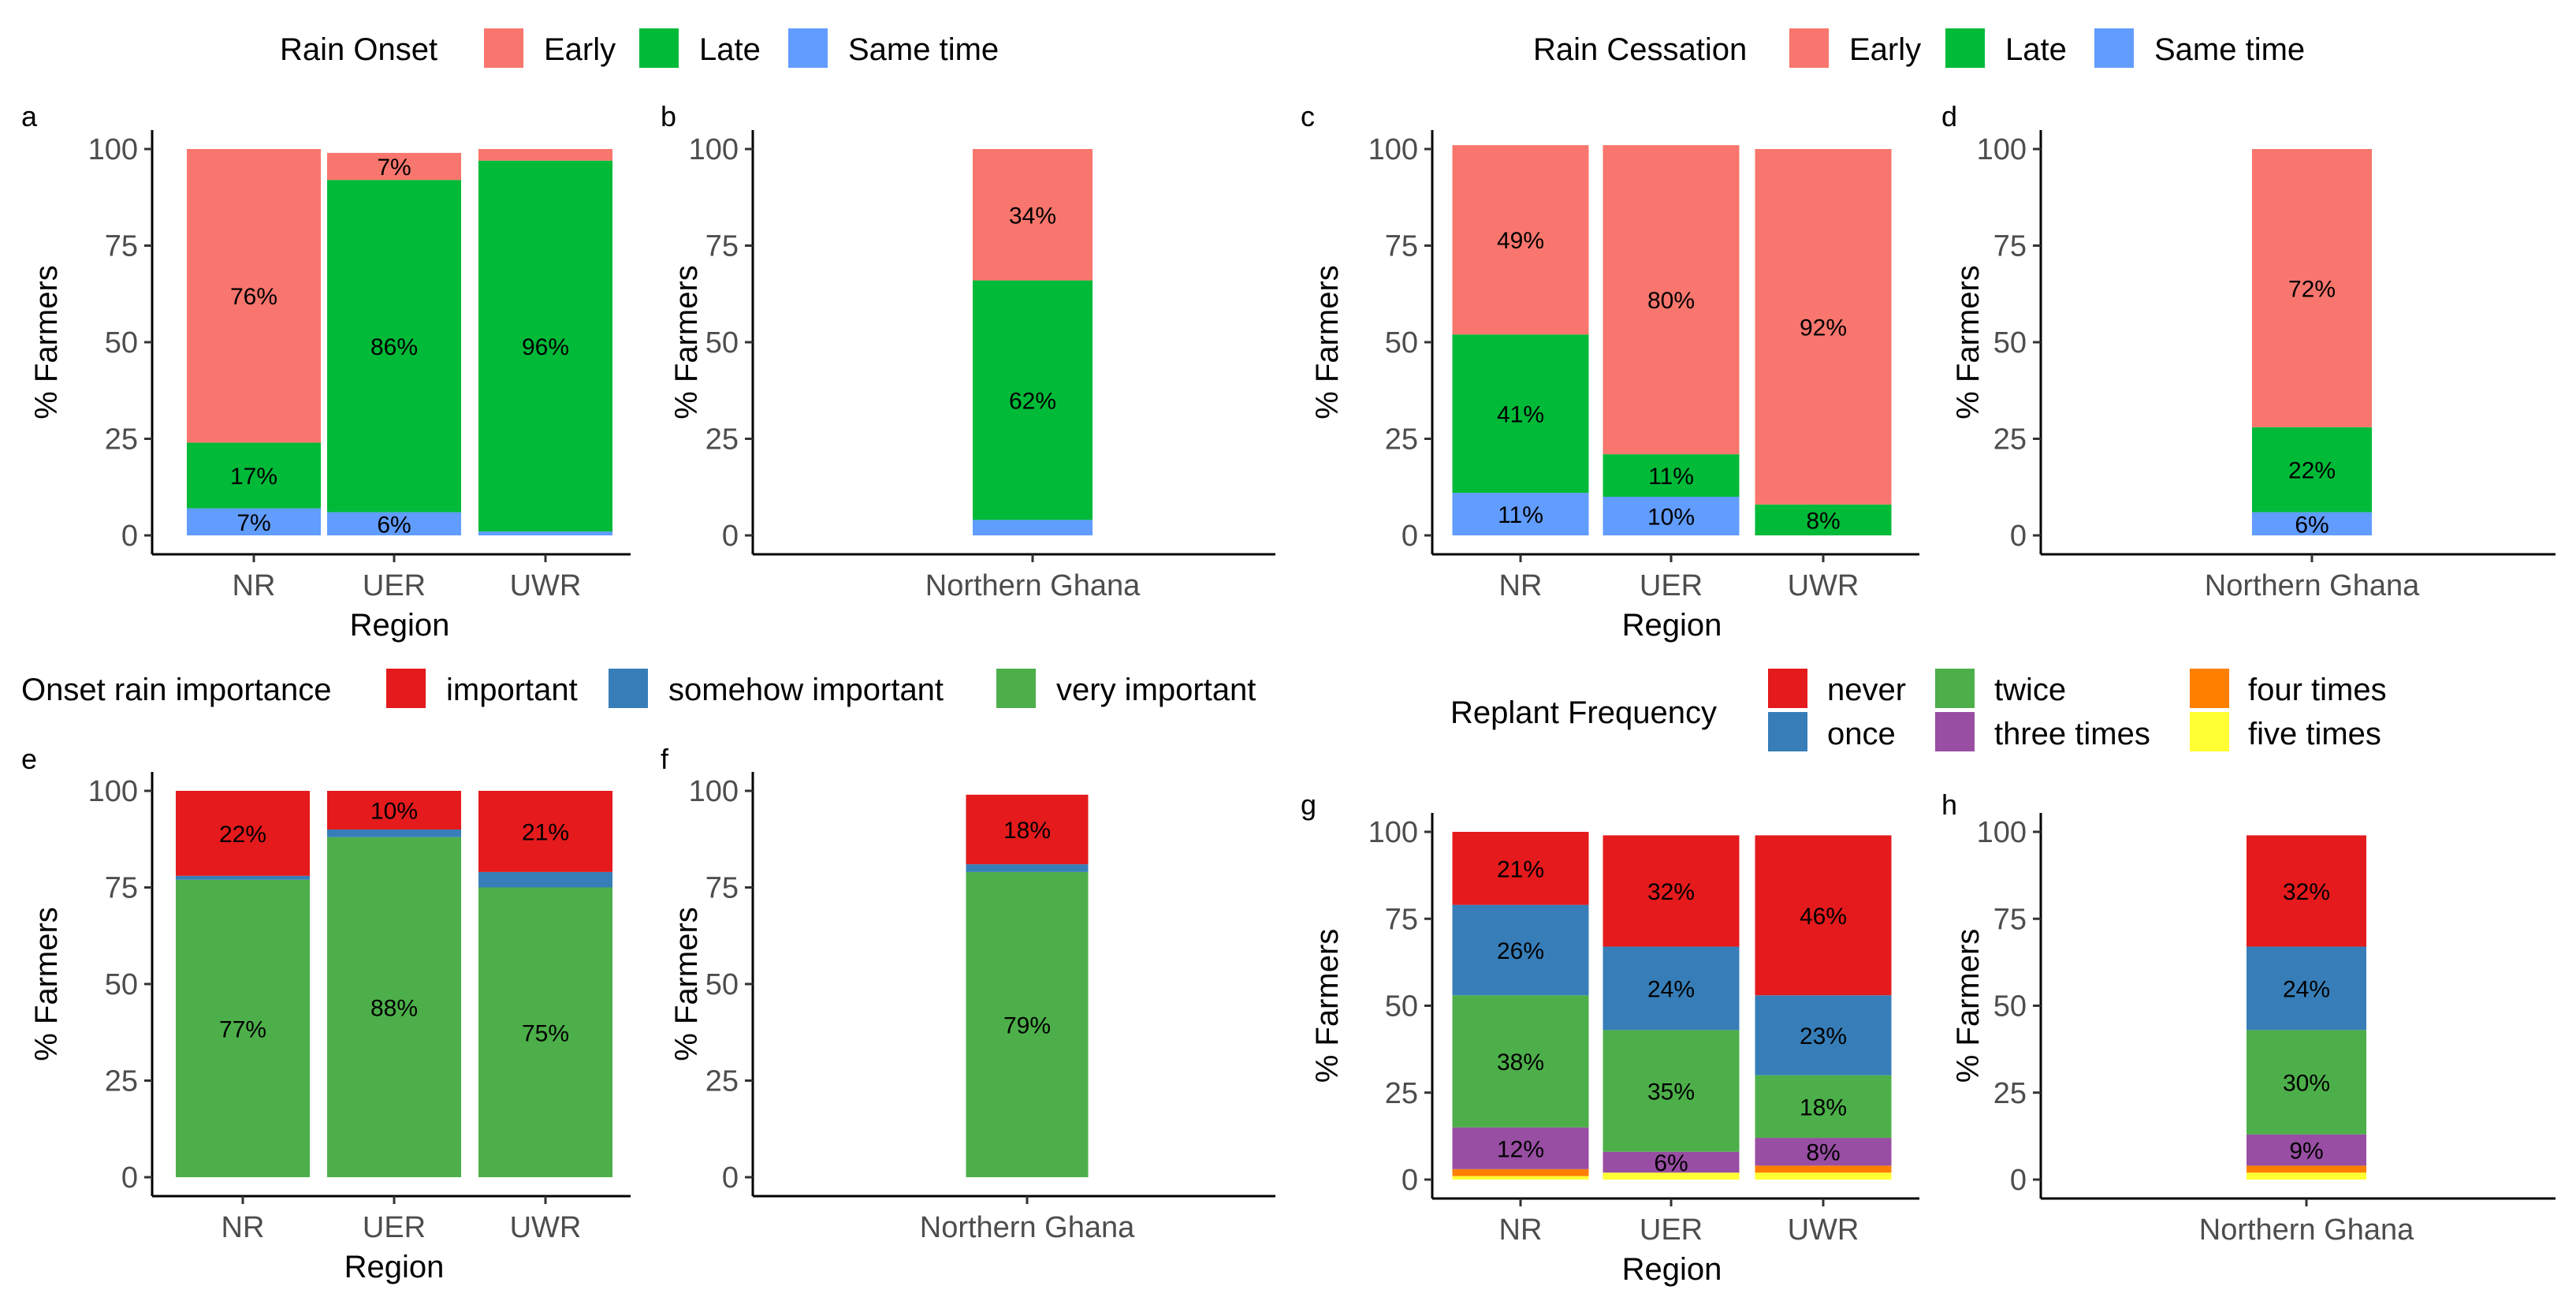 This screenshot has width=2576, height=1301. I want to click on bar-nr-four-times, so click(1520, 1172).